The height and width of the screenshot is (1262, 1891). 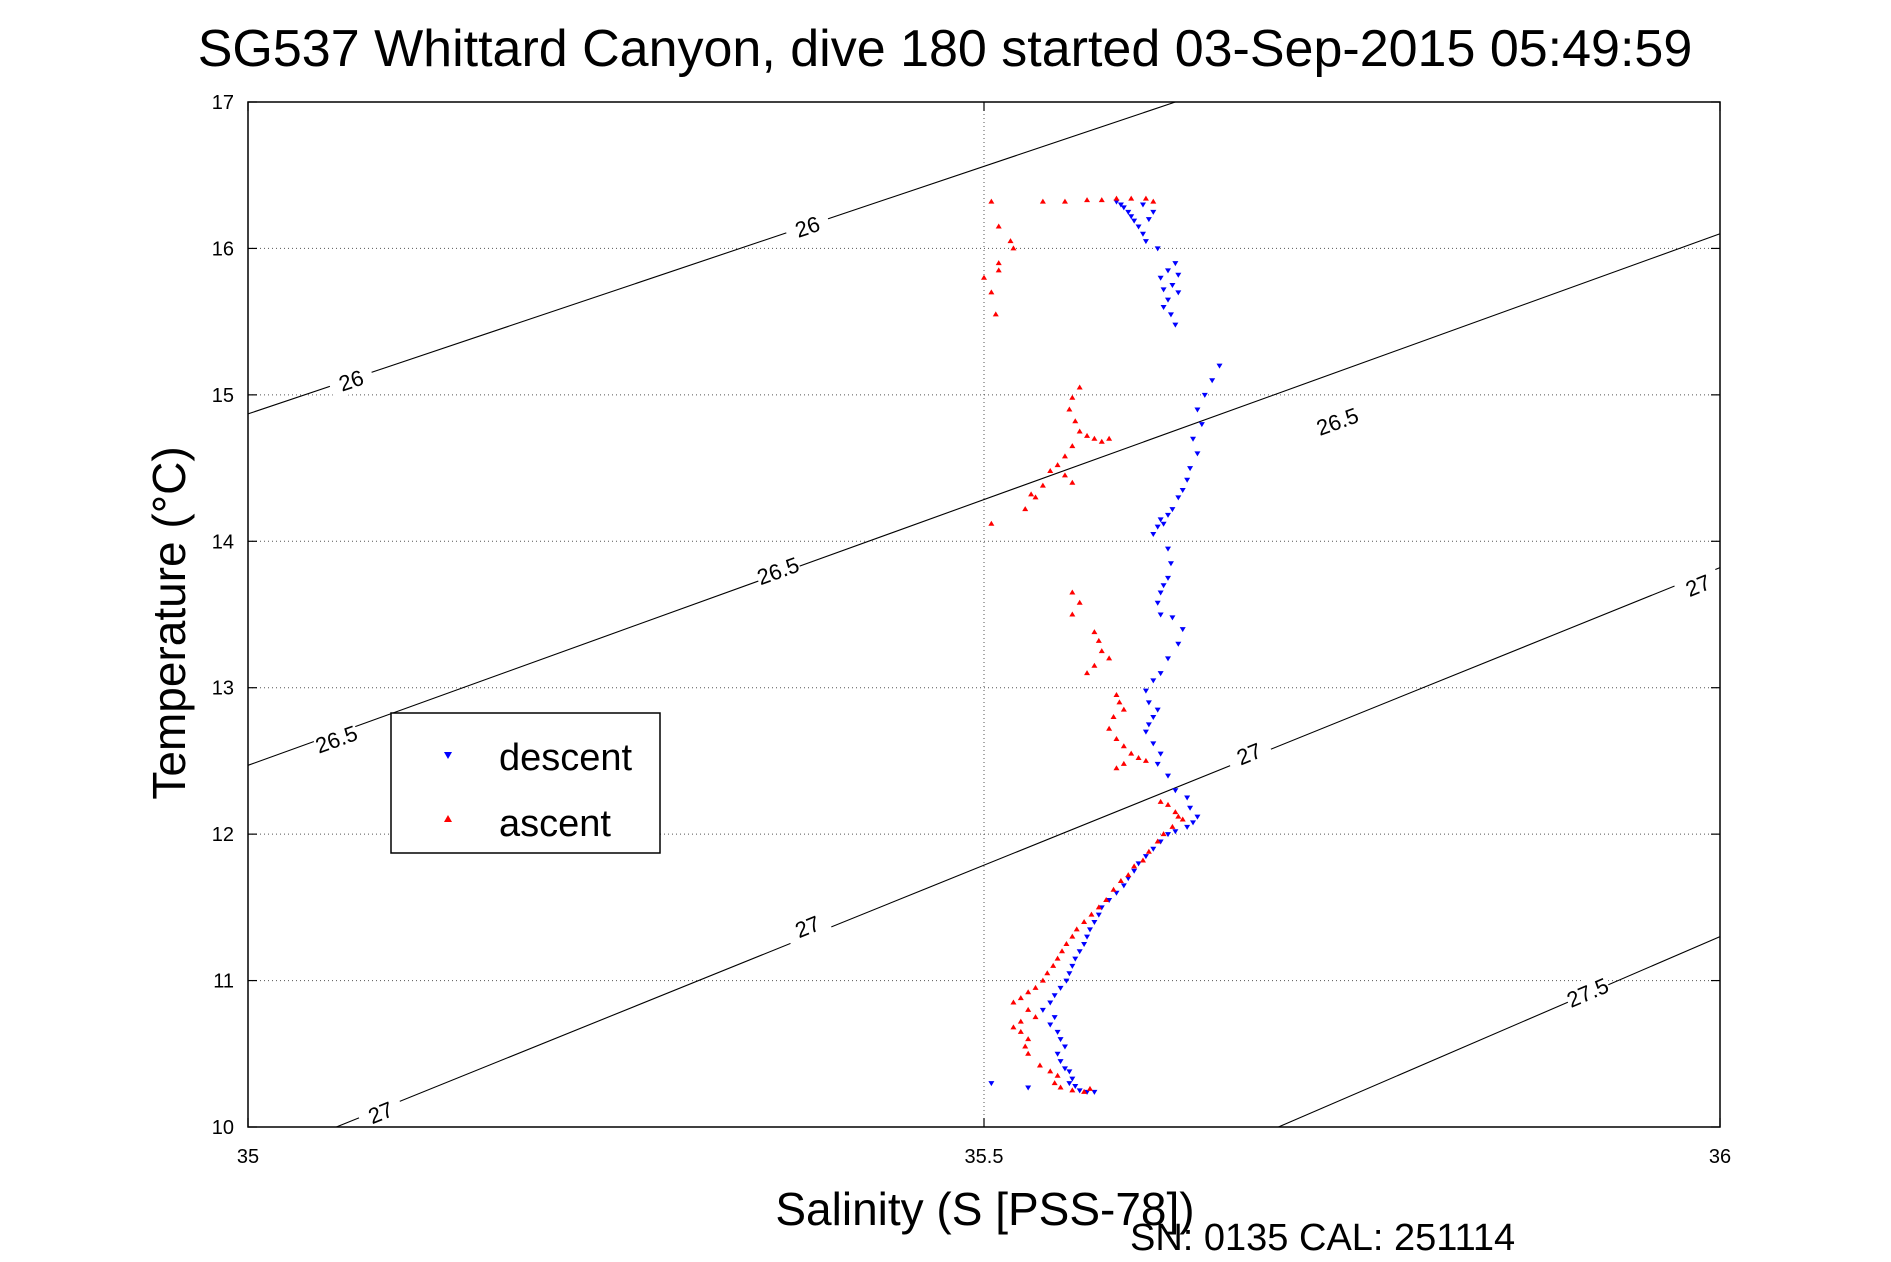 What do you see at coordinates (984, 1157) in the screenshot?
I see `x-tick-label: 35.5` at bounding box center [984, 1157].